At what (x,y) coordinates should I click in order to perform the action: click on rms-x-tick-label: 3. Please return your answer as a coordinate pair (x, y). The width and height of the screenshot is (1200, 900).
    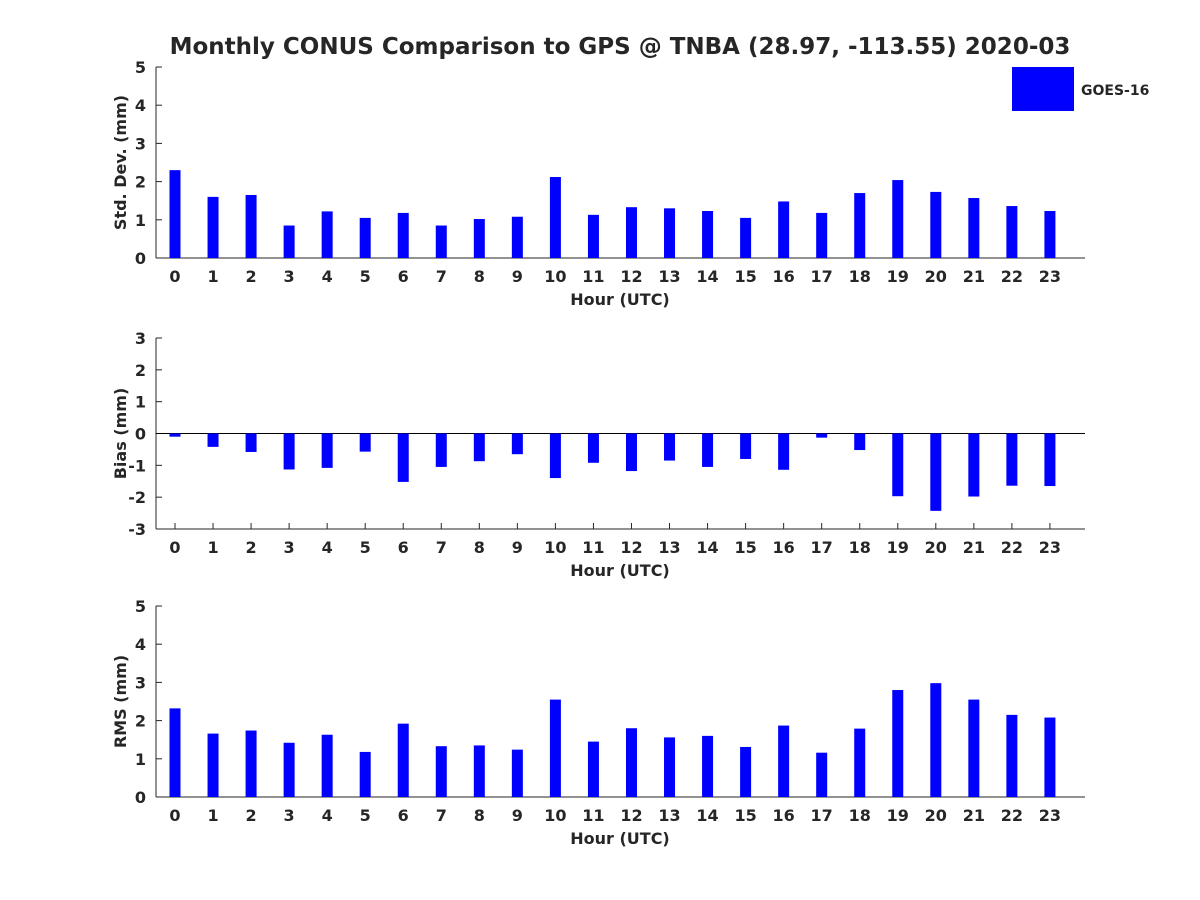
    Looking at the image, I should click on (289, 815).